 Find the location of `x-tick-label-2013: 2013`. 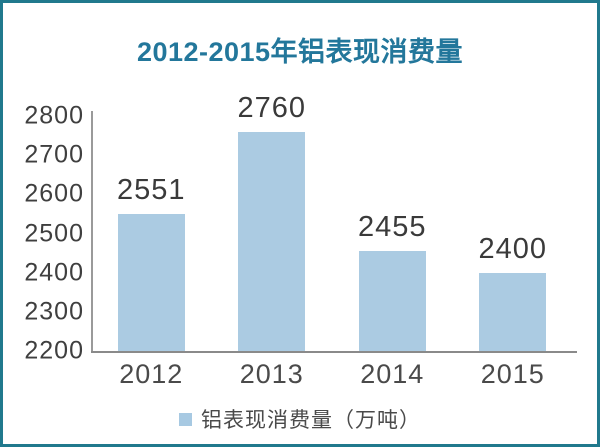

x-tick-label-2013: 2013 is located at coordinates (271, 374).